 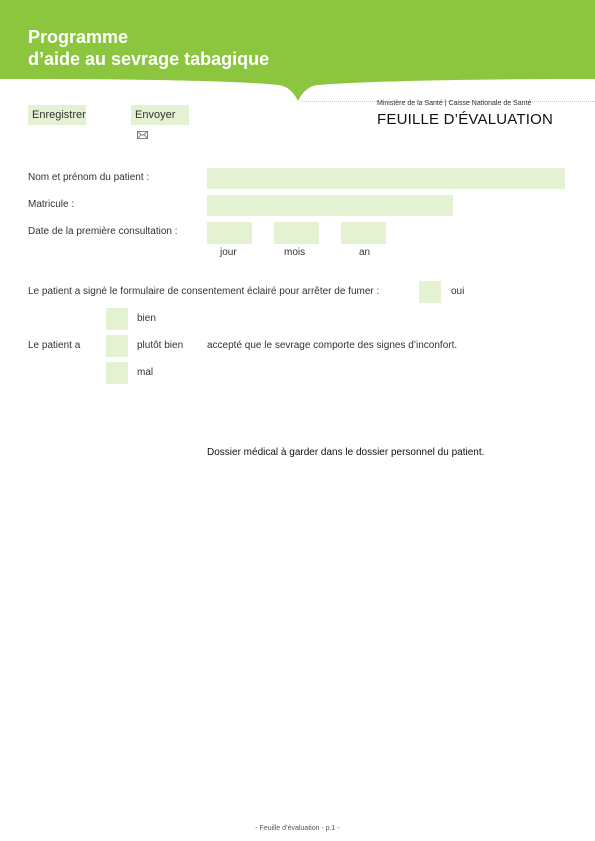 I want to click on send-button-label: Envoyer, so click(x=155, y=115).